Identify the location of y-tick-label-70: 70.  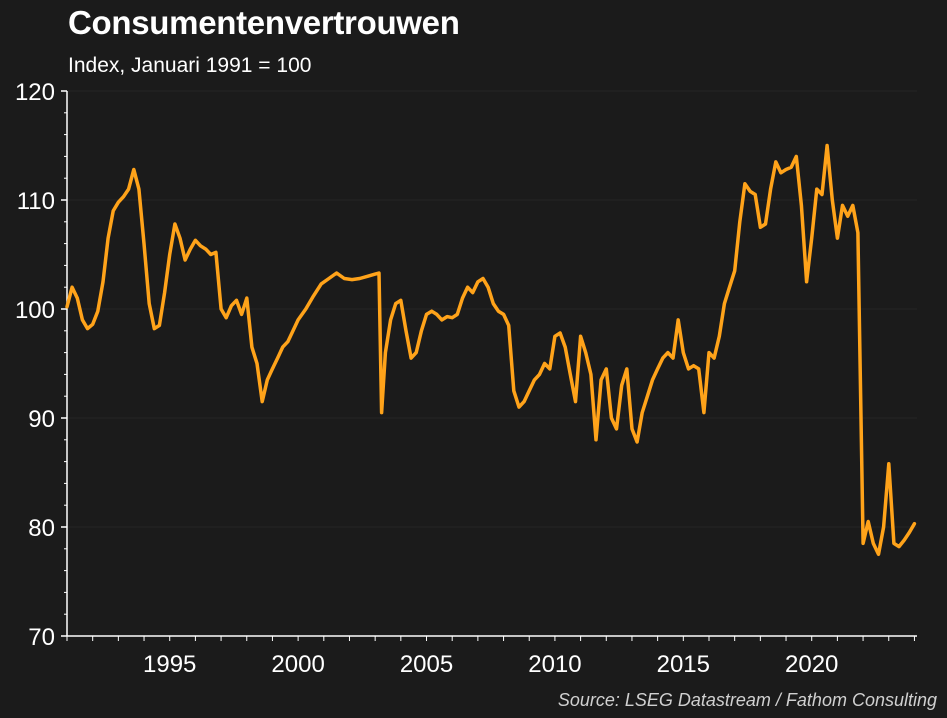
(41, 637).